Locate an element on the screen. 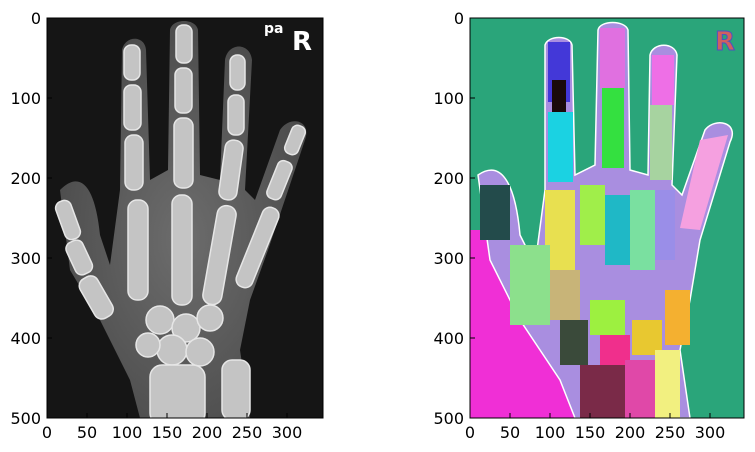 The width and height of the screenshot is (755, 452). segmentation-label-r: R is located at coordinates (725, 42).